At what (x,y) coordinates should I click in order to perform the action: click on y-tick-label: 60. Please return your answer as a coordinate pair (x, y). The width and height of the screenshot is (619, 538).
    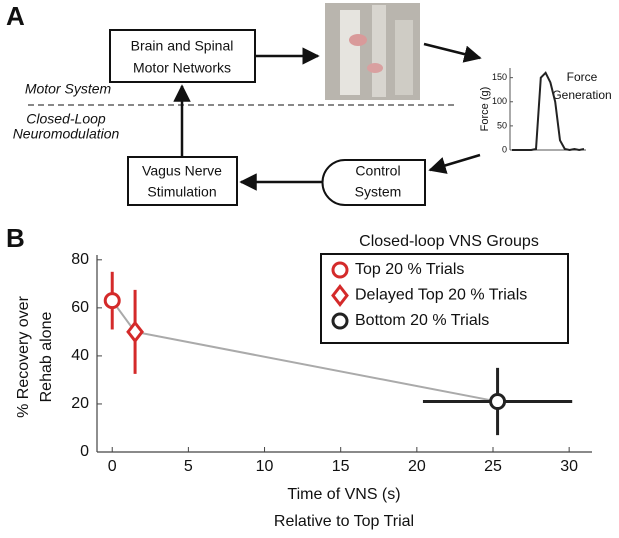
    Looking at the image, I should click on (80, 307).